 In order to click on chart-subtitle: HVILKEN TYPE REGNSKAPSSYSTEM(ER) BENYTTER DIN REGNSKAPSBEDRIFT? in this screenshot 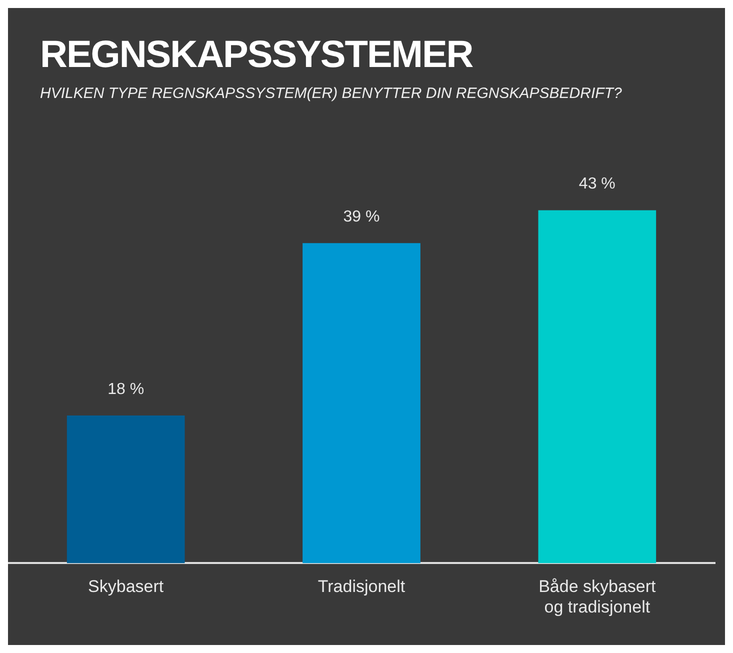, I will do `click(331, 93)`.